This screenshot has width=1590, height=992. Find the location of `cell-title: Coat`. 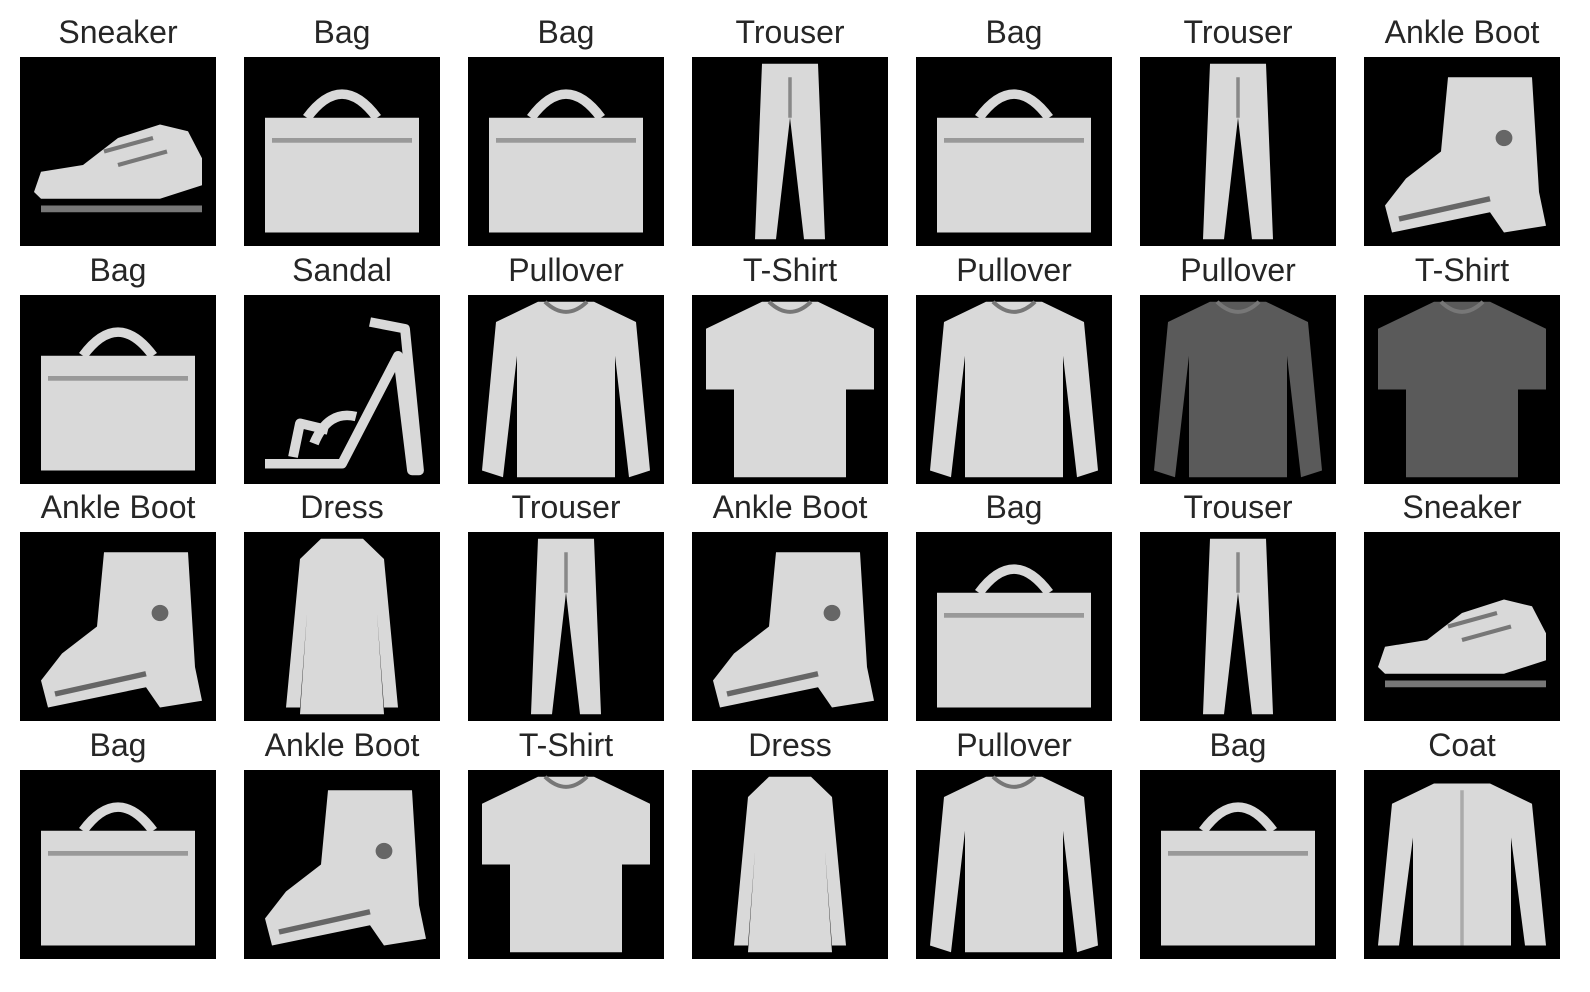

cell-title: Coat is located at coordinates (1462, 745).